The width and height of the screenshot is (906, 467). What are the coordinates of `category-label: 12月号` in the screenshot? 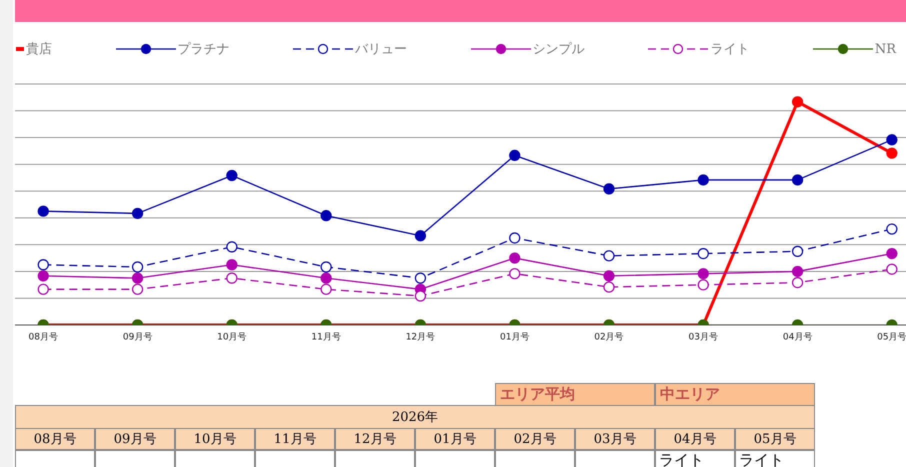 It's located at (375, 439).